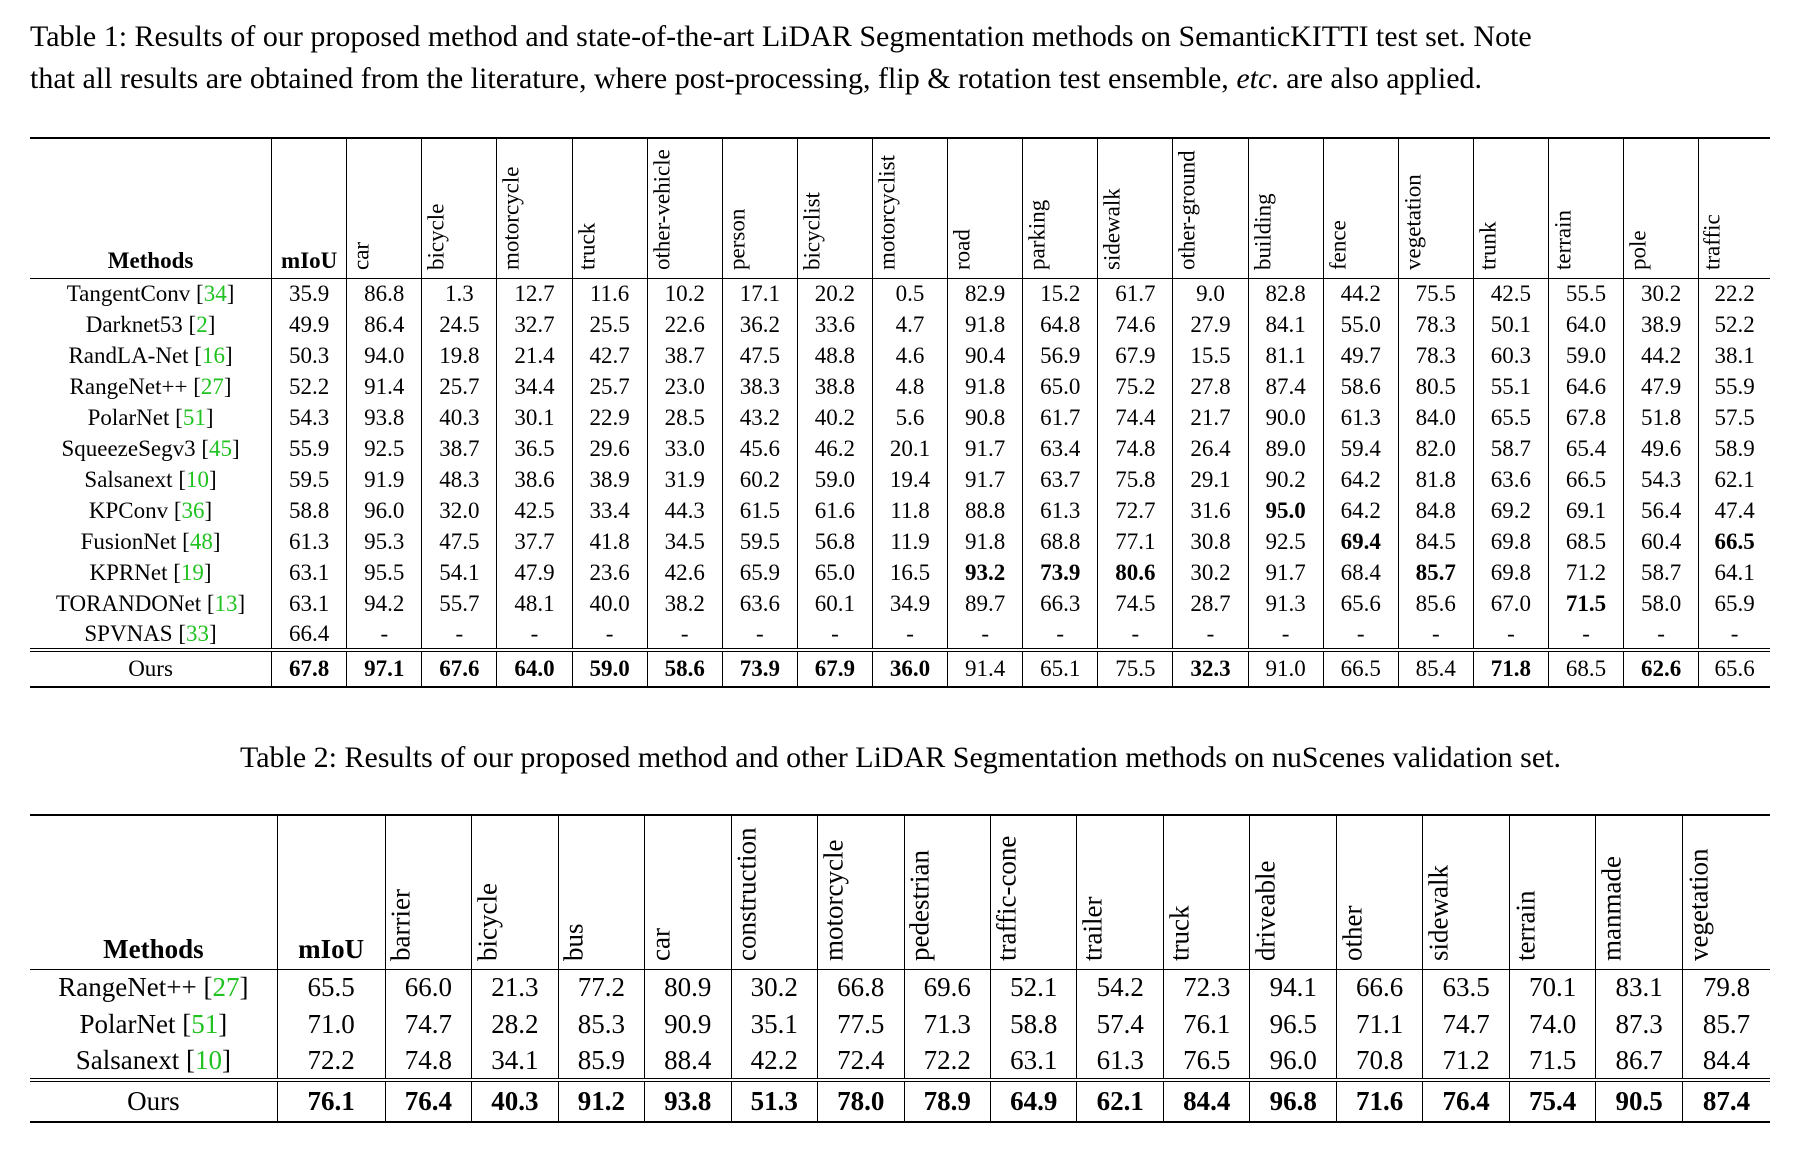 Image resolution: width=1801 pixels, height=1155 pixels. I want to click on table1-caption-label: Table 1:, so click(79, 36).